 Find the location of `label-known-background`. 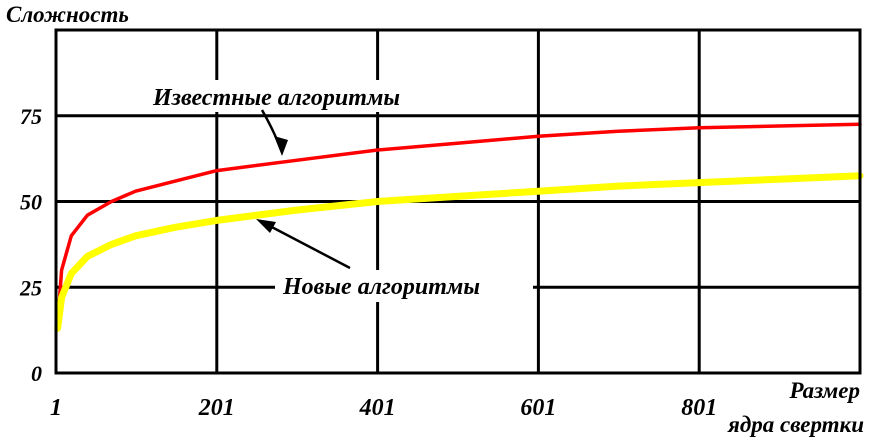

label-known-background is located at coordinates (304, 96).